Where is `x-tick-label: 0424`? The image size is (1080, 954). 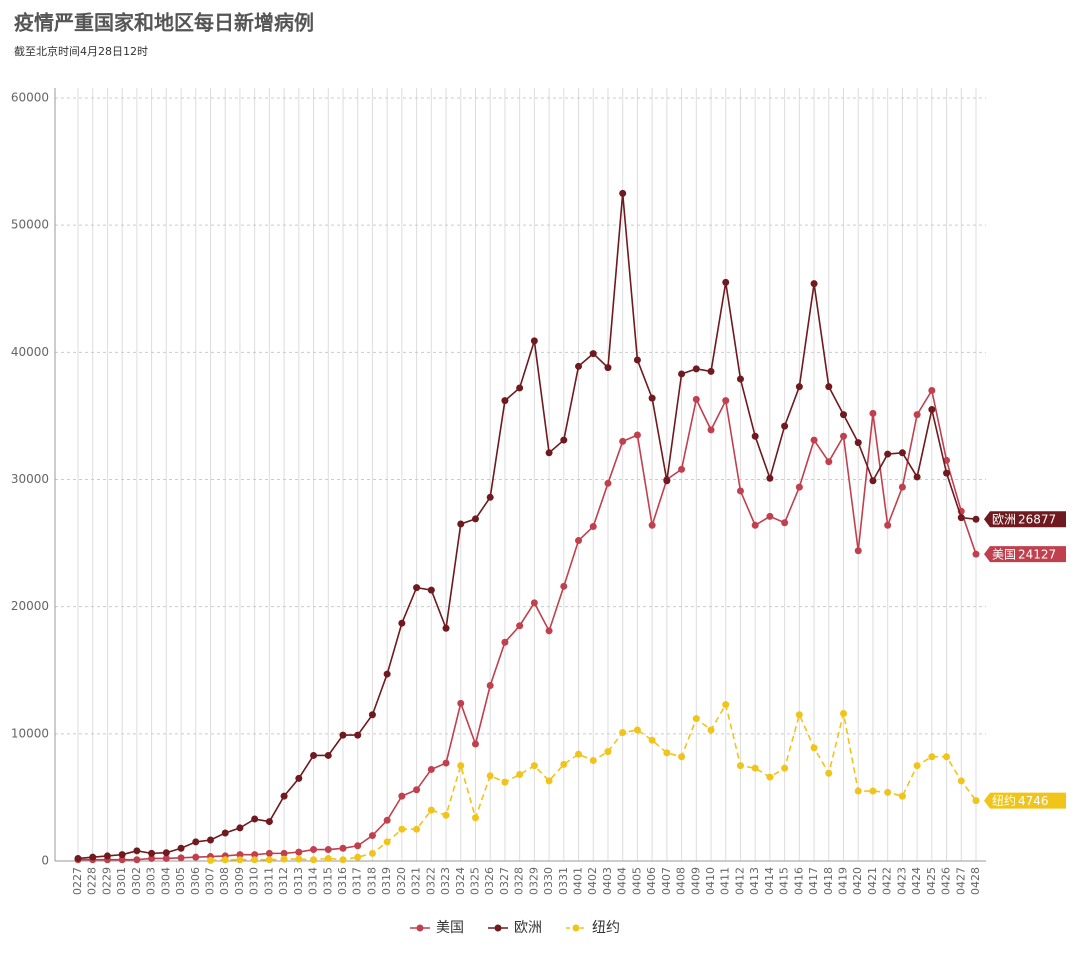
x-tick-label: 0424 is located at coordinates (916, 881).